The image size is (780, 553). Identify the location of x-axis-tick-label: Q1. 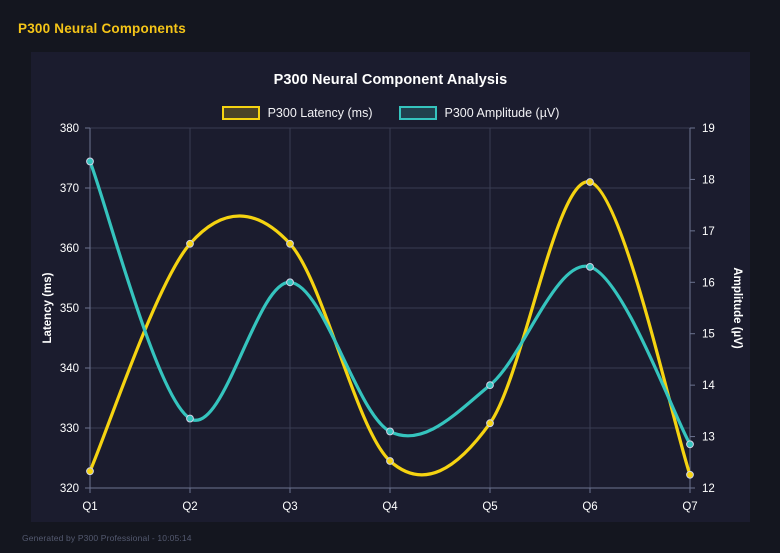
(89, 507).